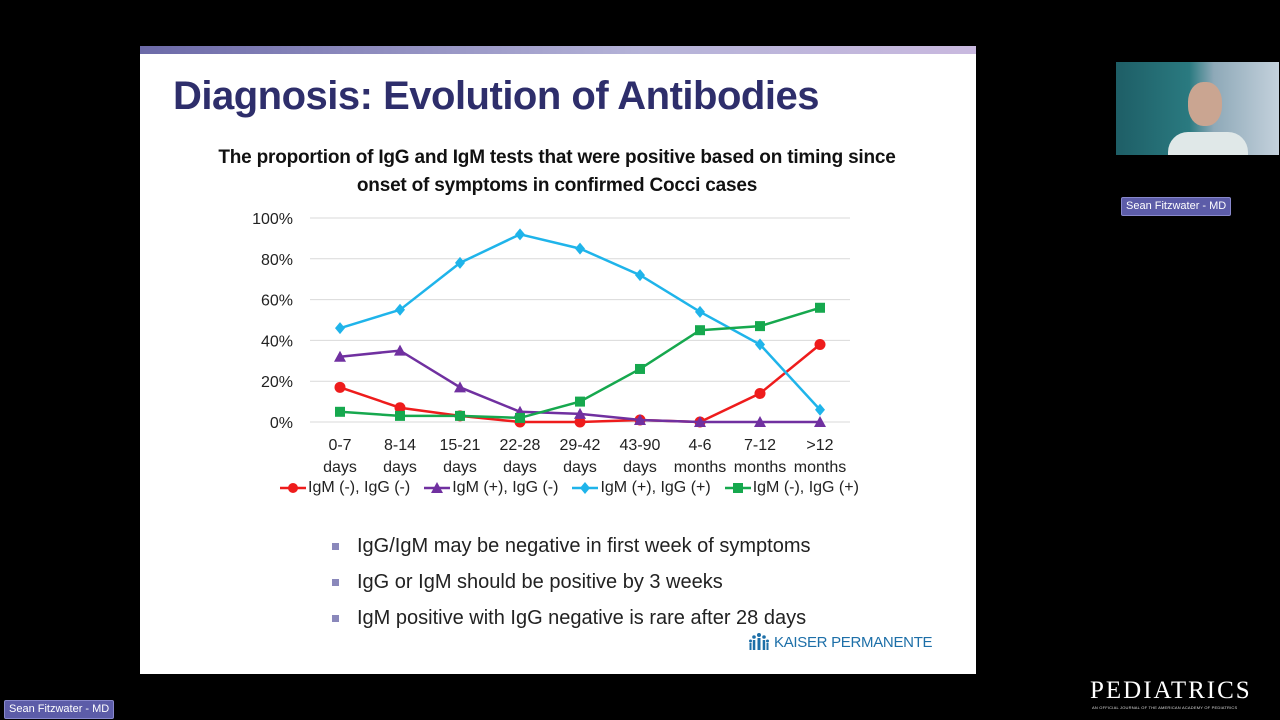 This screenshot has width=1280, height=720. Describe the element at coordinates (640, 445) in the screenshot. I see `x-tick-label: 43-90` at that location.